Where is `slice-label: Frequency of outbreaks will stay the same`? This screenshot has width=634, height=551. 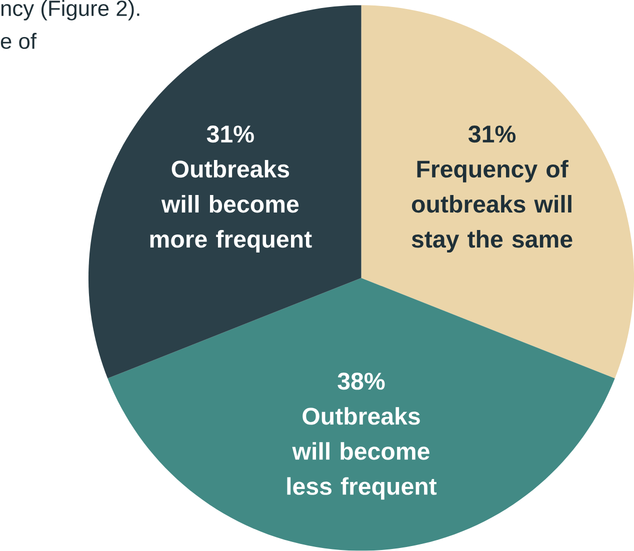
slice-label: Frequency of outbreaks will stay the same is located at coordinates (492, 206).